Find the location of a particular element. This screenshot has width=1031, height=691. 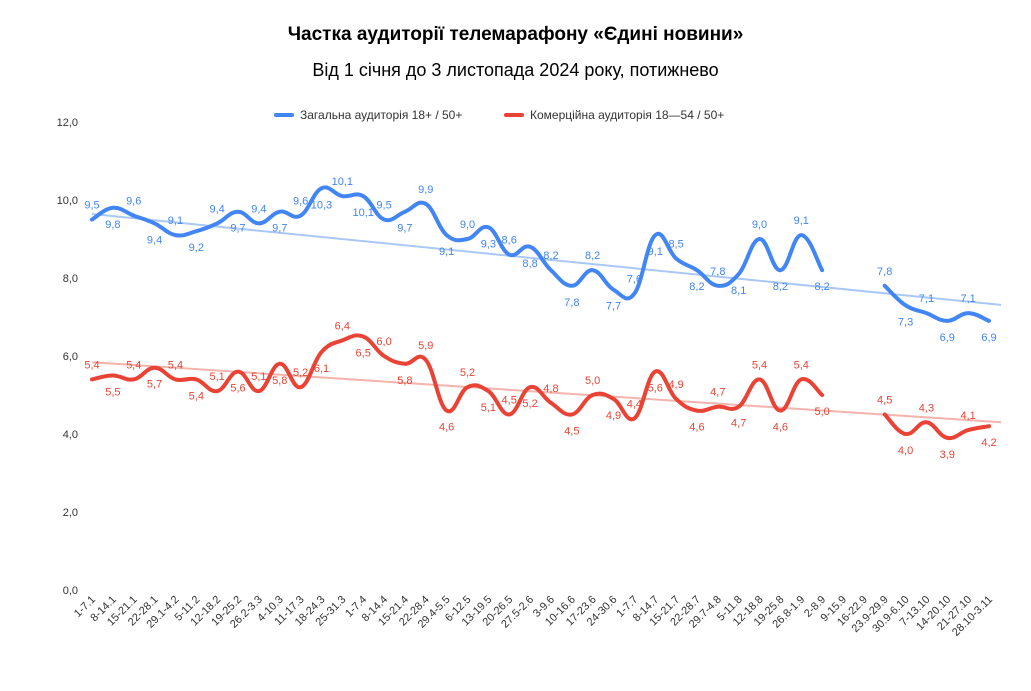

data-label: 8,8 is located at coordinates (529, 264).